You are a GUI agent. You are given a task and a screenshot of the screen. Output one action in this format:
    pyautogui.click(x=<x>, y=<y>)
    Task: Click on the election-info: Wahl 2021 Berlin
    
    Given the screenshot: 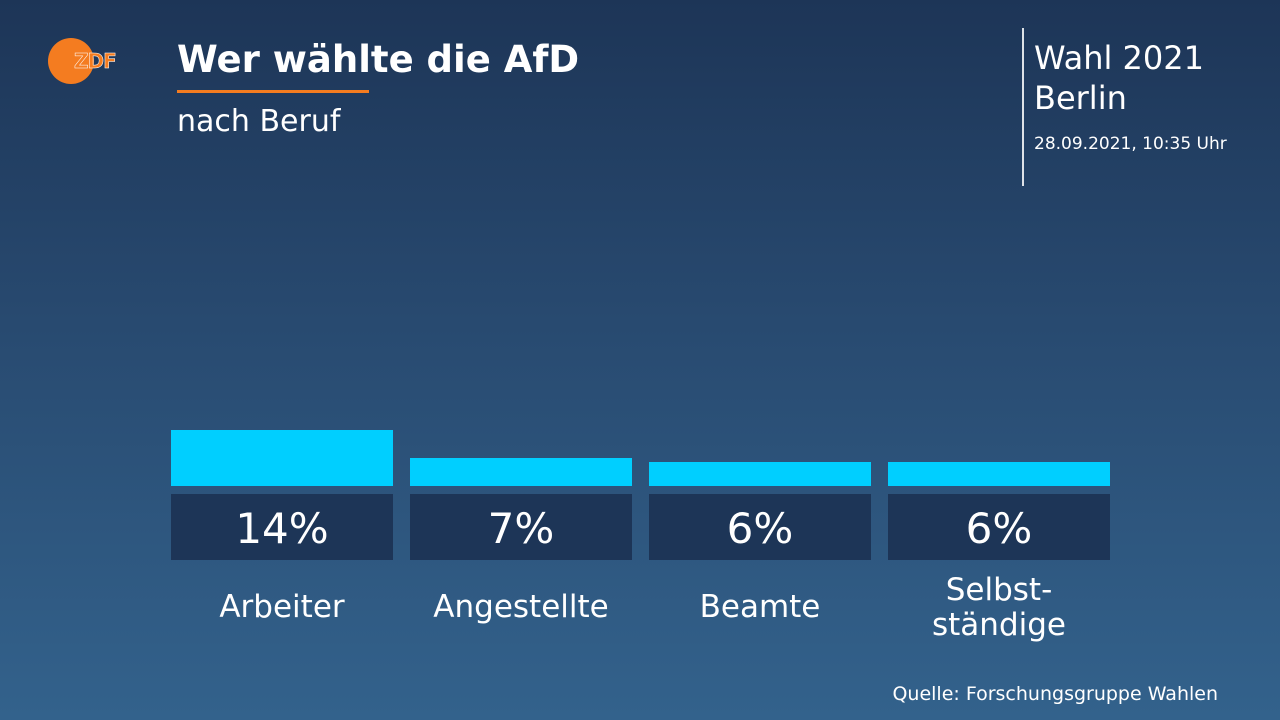 What is the action you would take?
    pyautogui.click(x=1119, y=78)
    